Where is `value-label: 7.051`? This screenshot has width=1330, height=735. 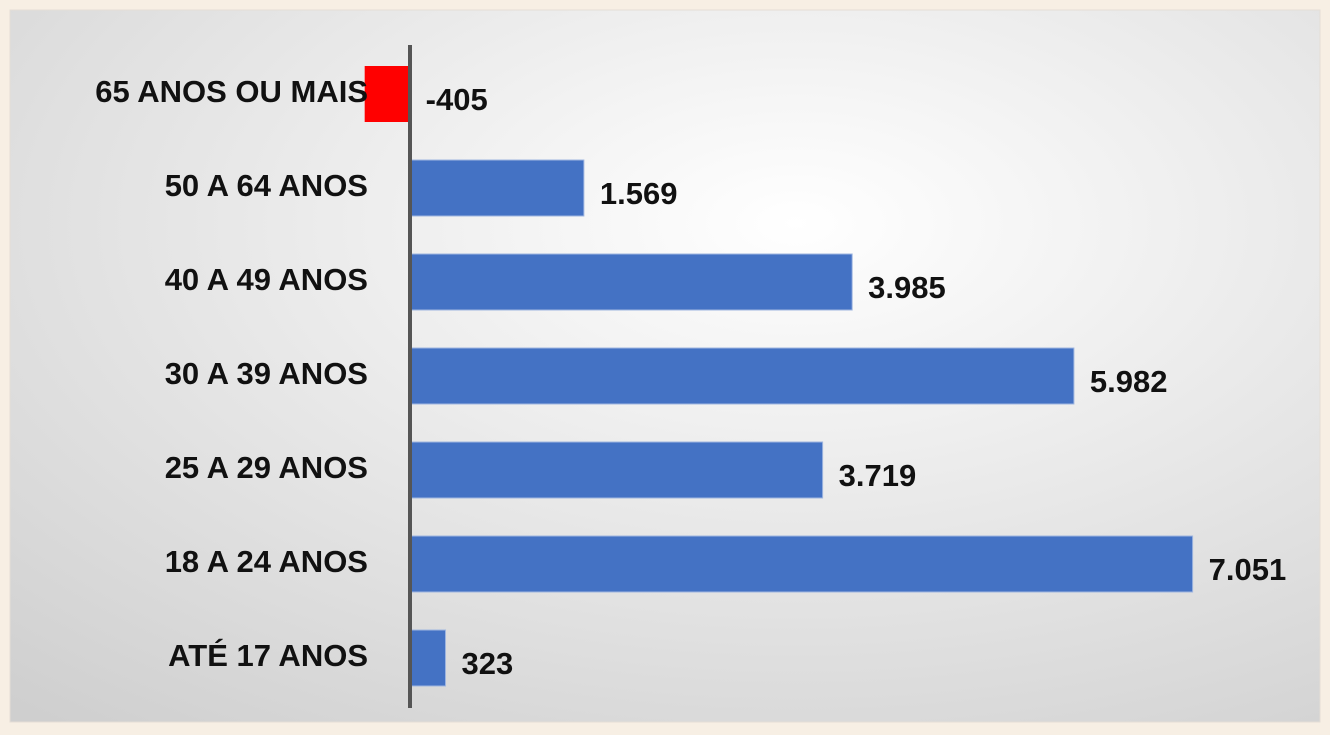 value-label: 7.051 is located at coordinates (1248, 569).